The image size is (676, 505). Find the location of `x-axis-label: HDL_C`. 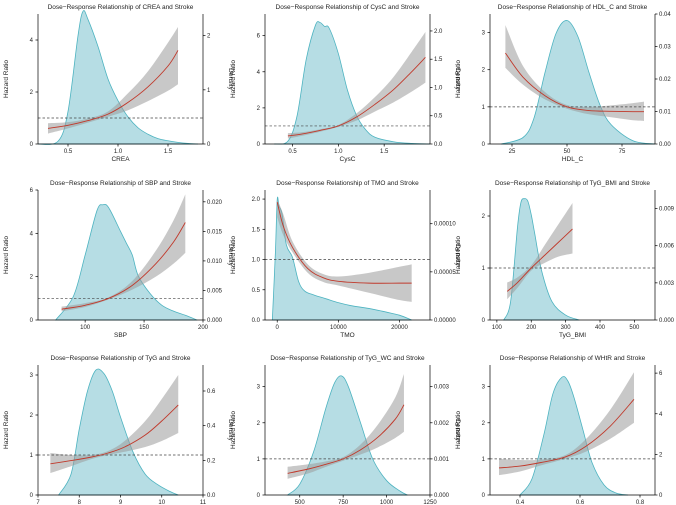

x-axis-label: HDL_C is located at coordinates (573, 159).